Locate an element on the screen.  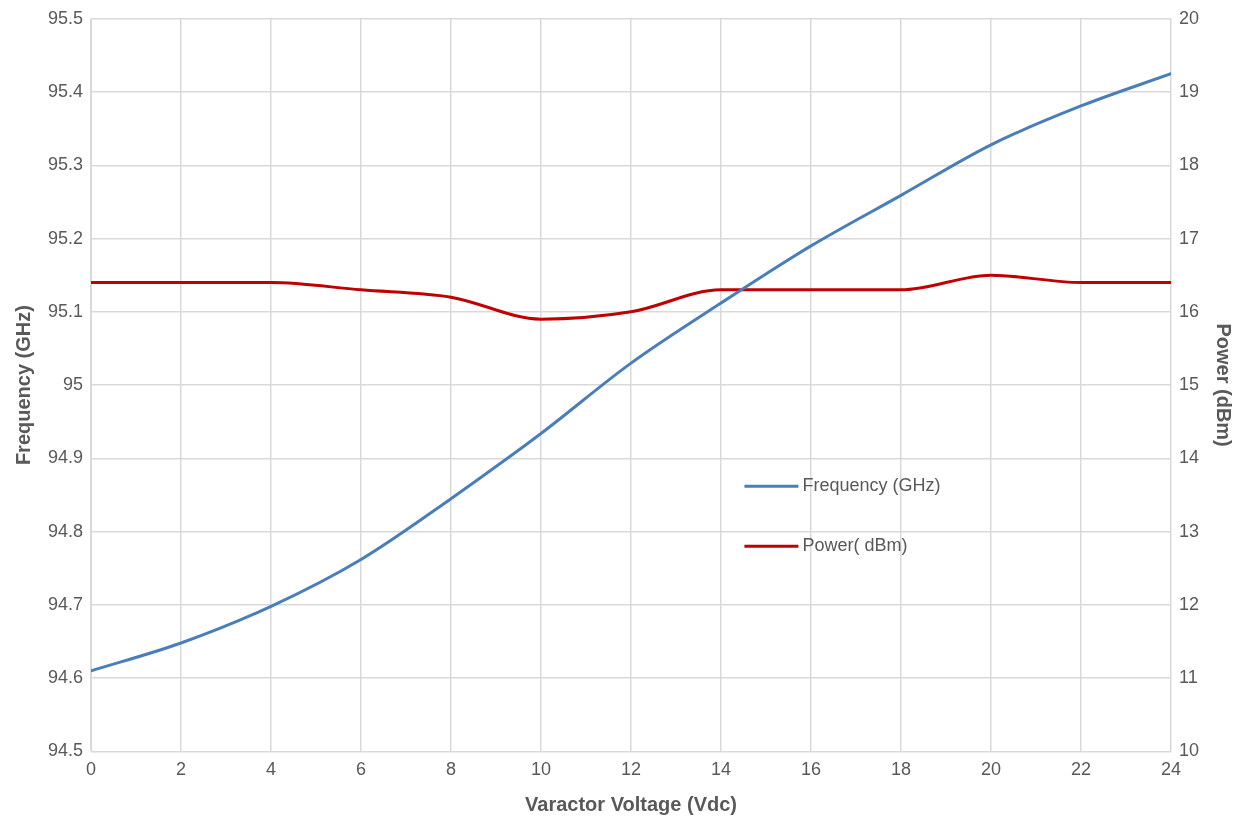
y2-tick-label: 14 is located at coordinates (1189, 457).